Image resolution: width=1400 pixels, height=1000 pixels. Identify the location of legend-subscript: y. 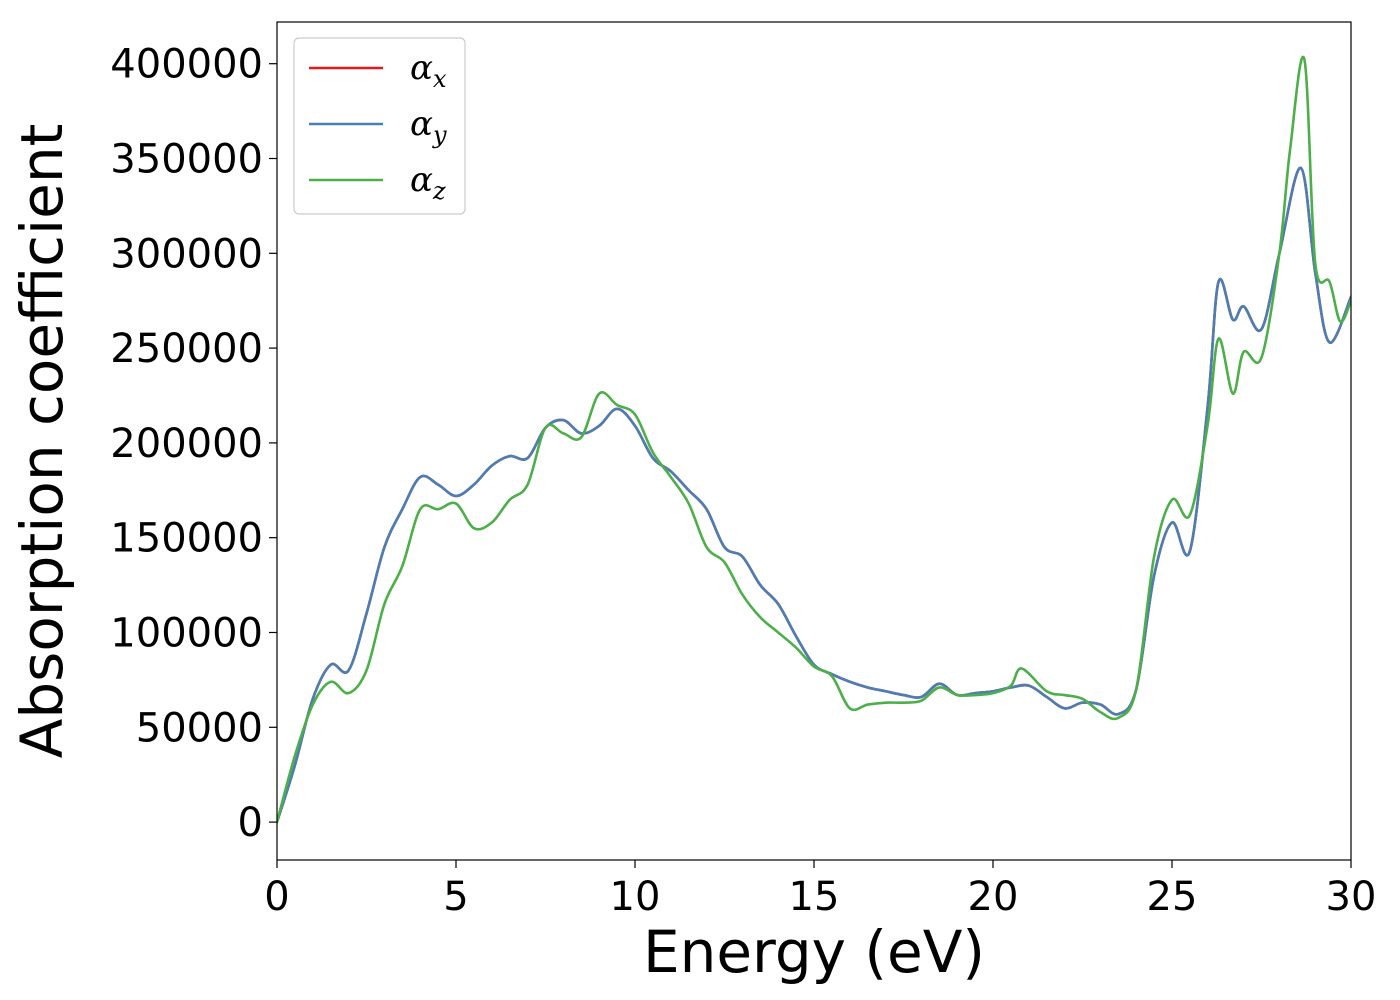
(439, 135).